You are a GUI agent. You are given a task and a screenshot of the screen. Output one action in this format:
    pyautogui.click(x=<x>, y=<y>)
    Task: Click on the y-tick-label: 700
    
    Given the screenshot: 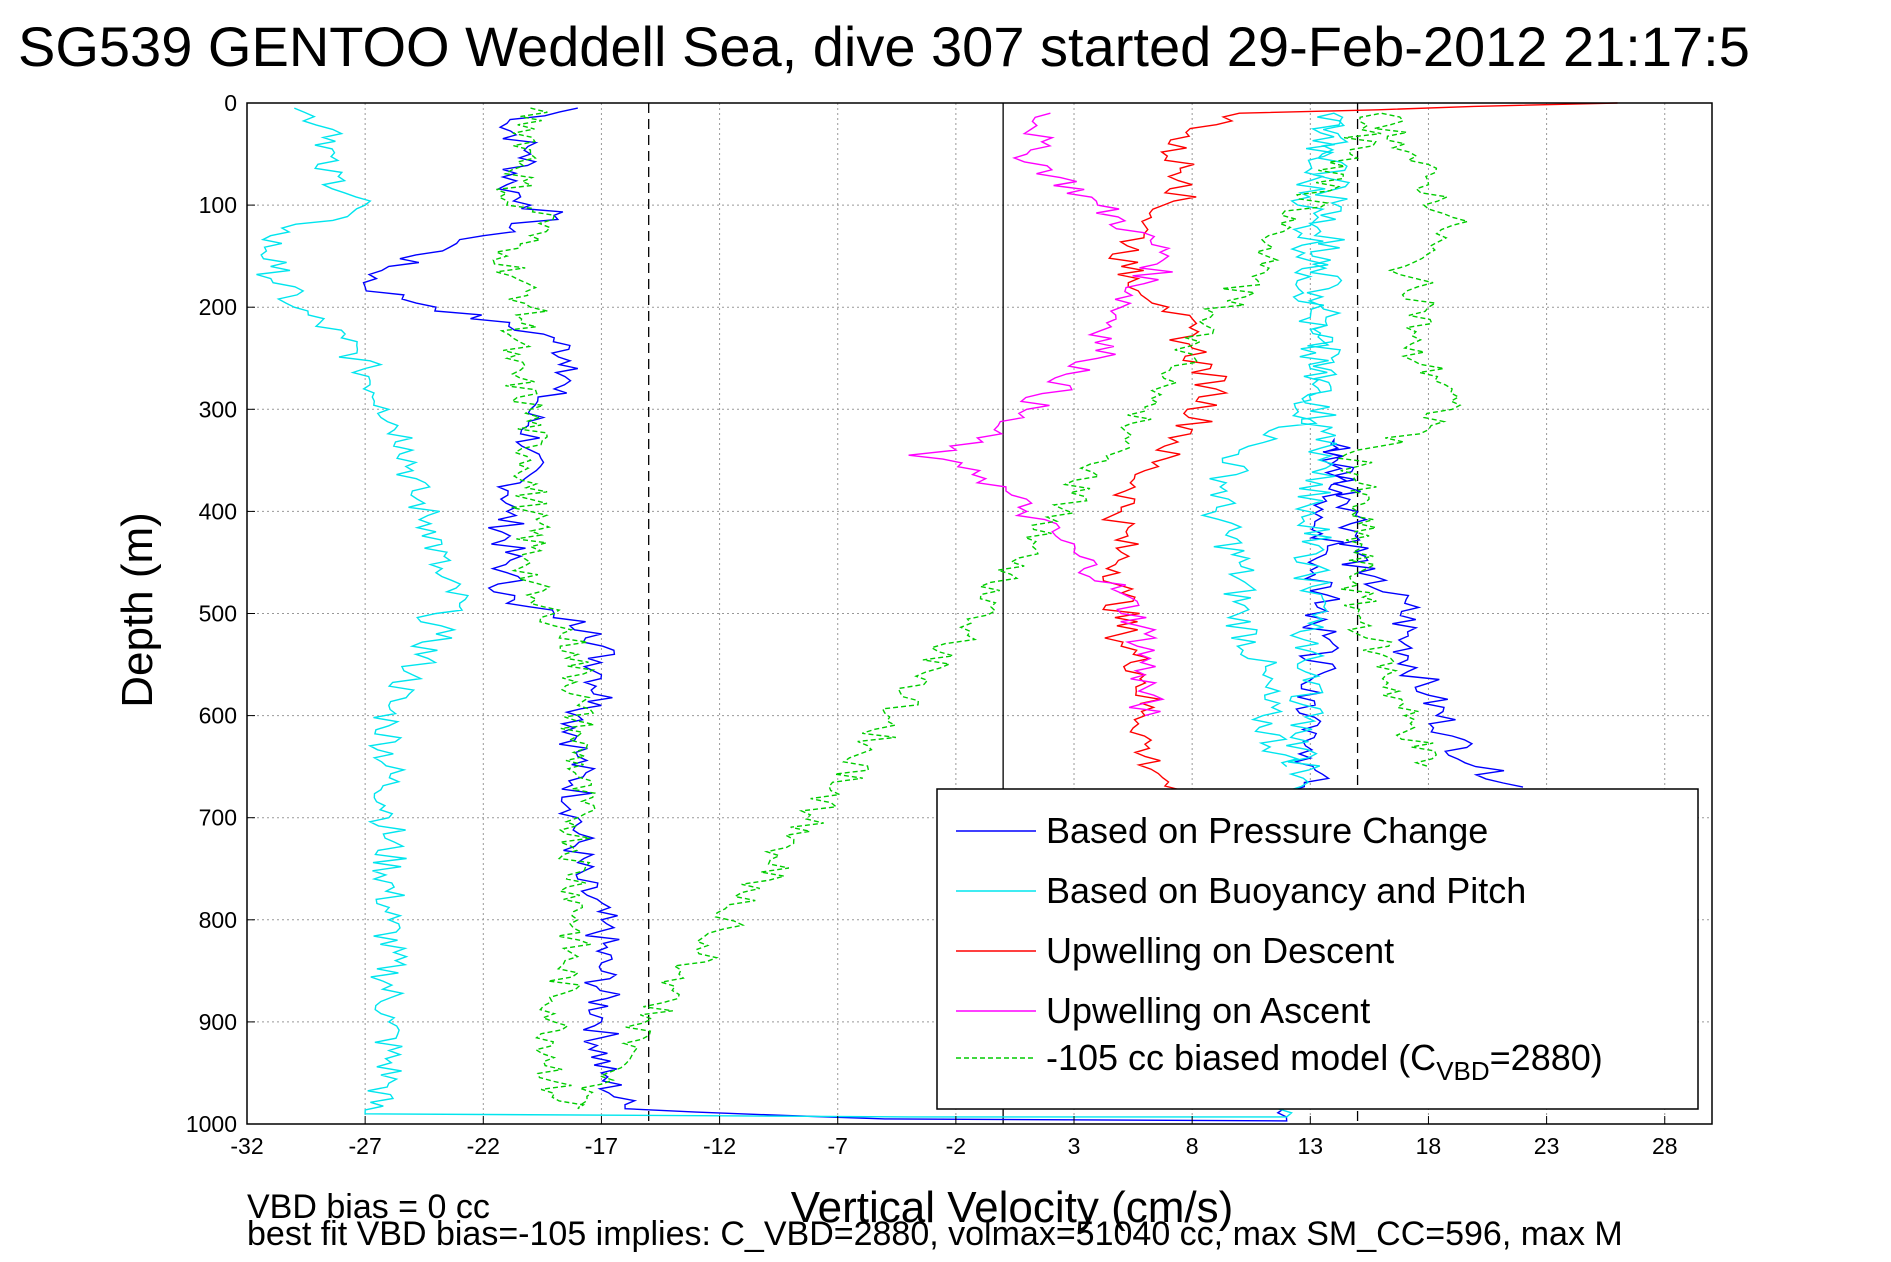 What is the action you would take?
    pyautogui.click(x=218, y=818)
    